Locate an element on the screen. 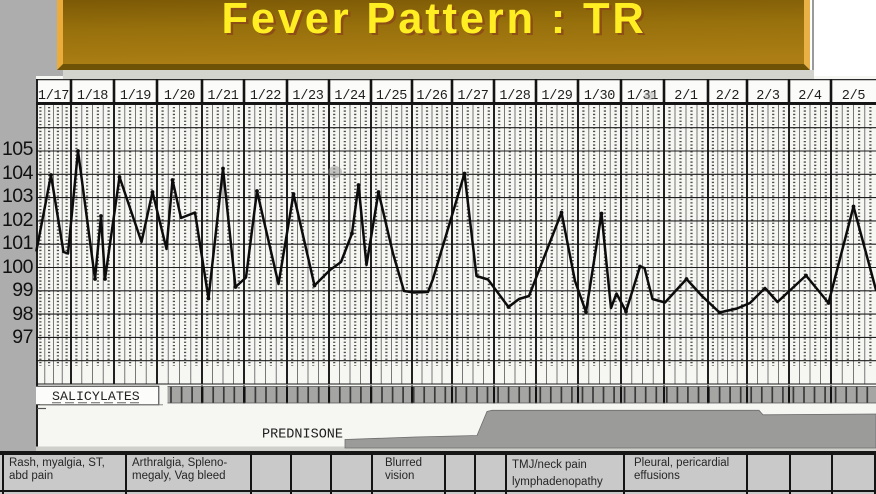  svg-text: 2/2 is located at coordinates (728, 96).